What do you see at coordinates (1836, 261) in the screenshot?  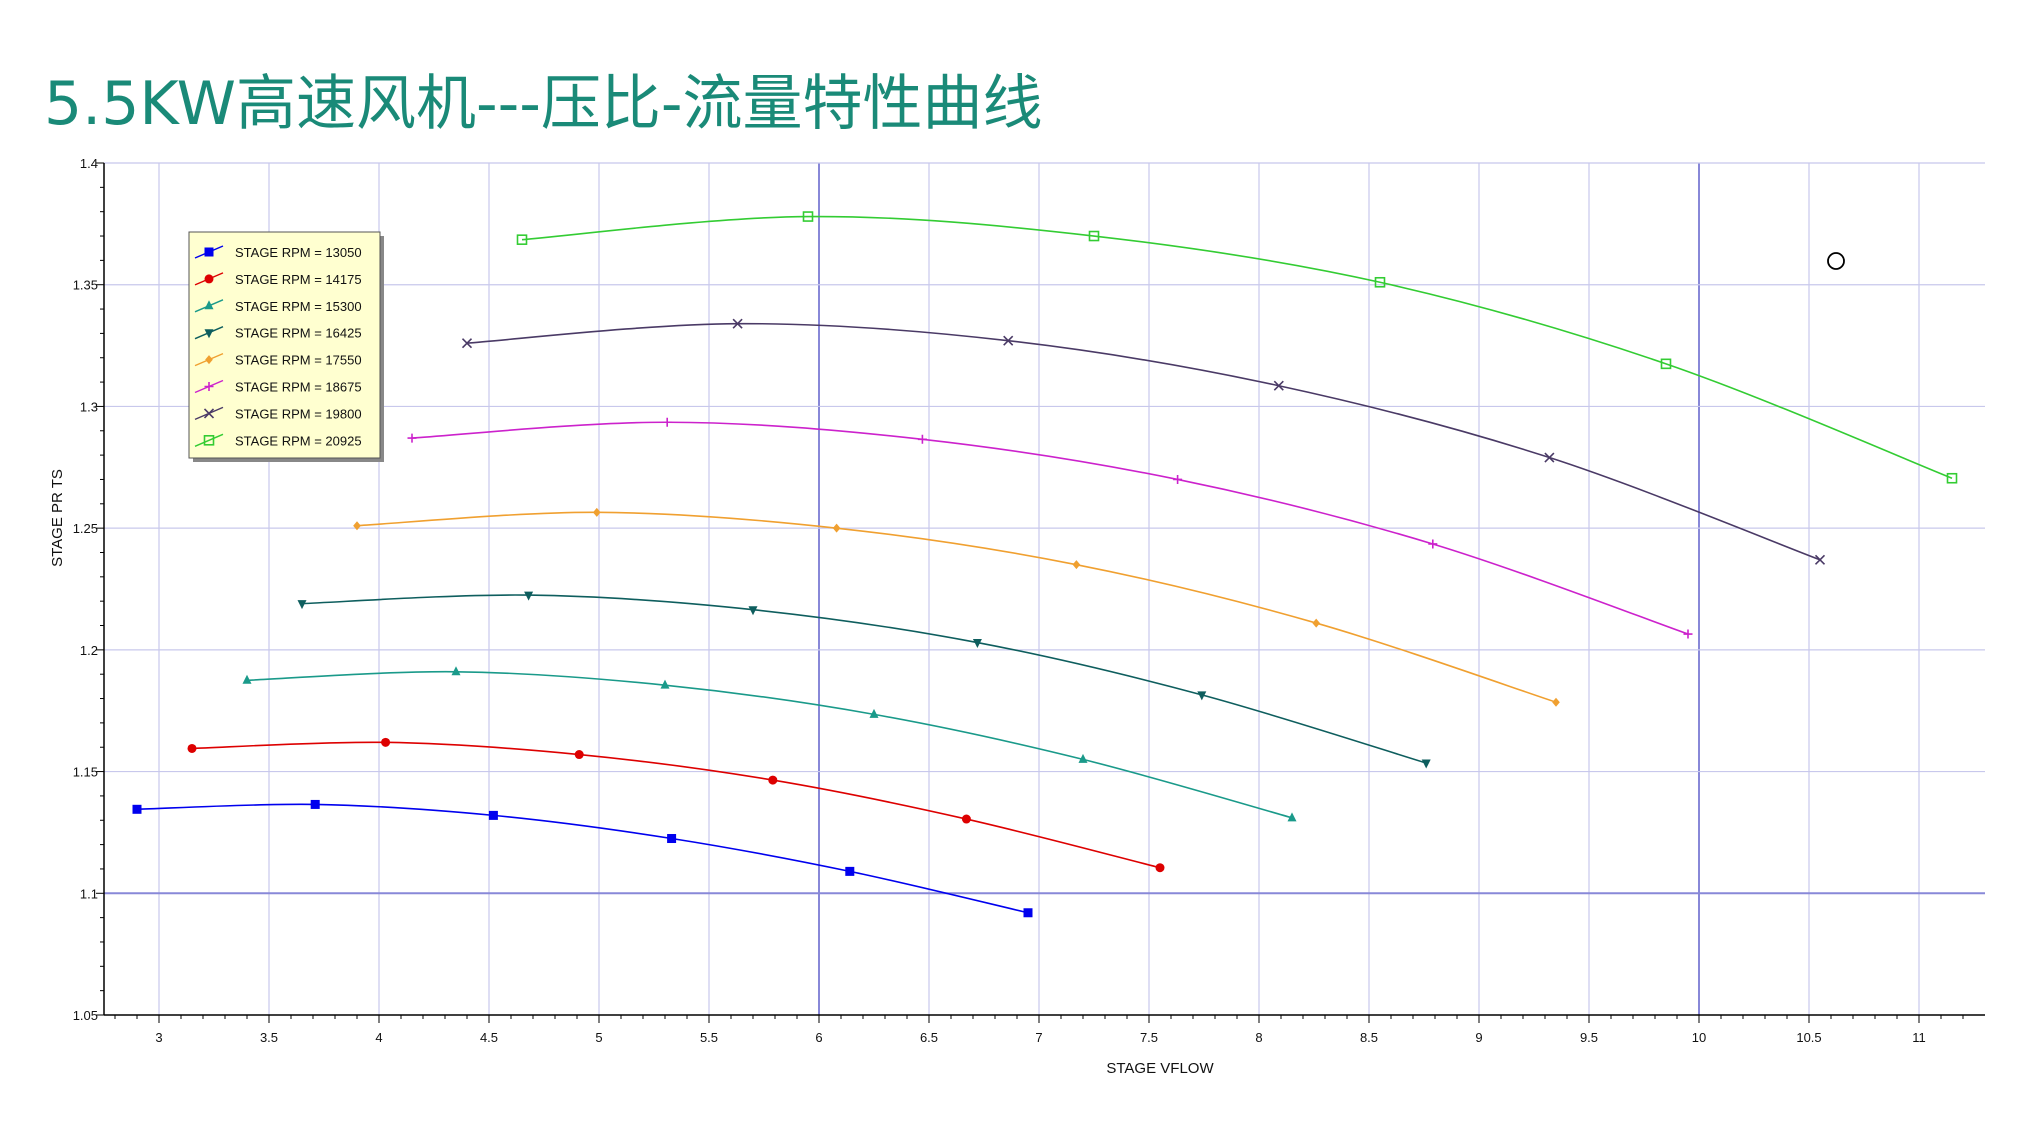 I see `open-circle-marker` at bounding box center [1836, 261].